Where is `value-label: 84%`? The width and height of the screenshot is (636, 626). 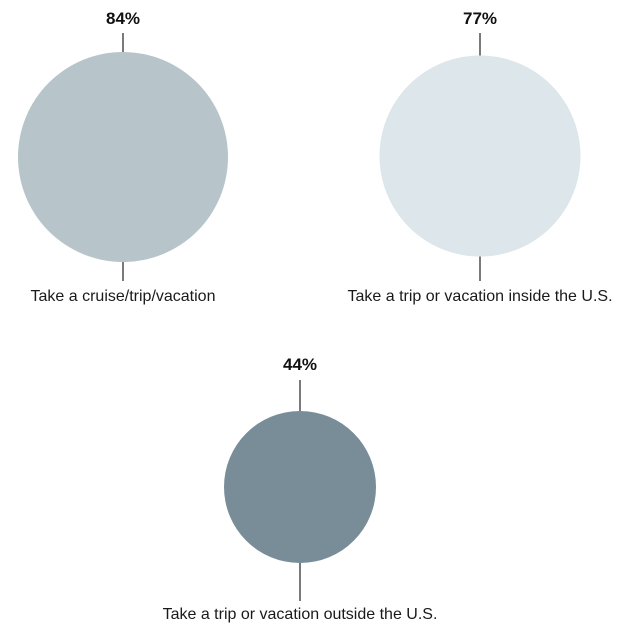
value-label: 84% is located at coordinates (123, 18).